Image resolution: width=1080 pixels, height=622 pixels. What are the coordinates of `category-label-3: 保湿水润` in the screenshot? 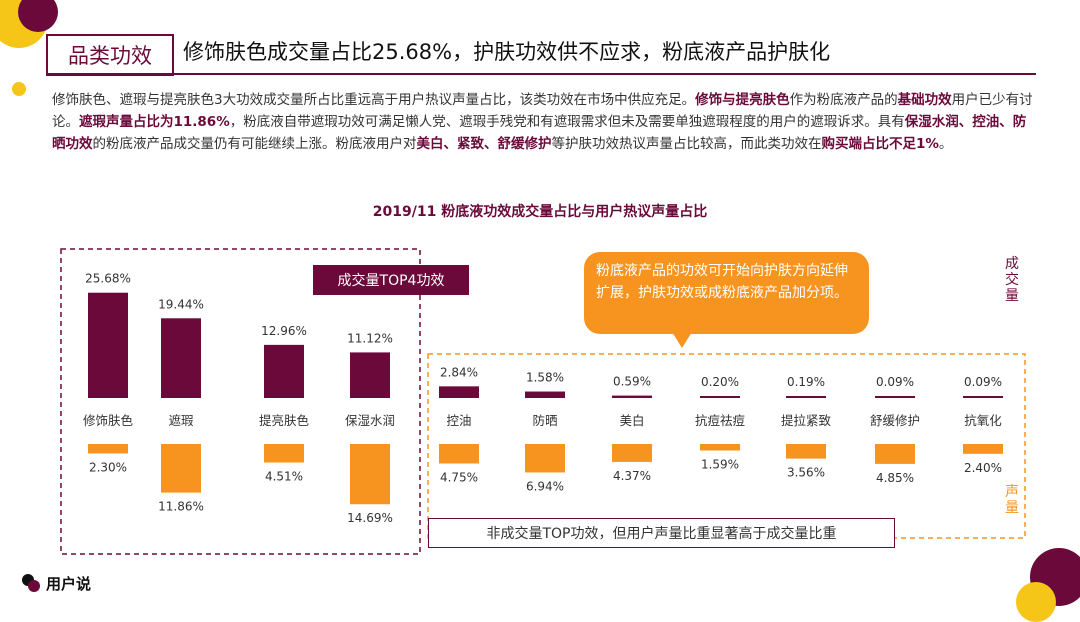 It's located at (370, 420).